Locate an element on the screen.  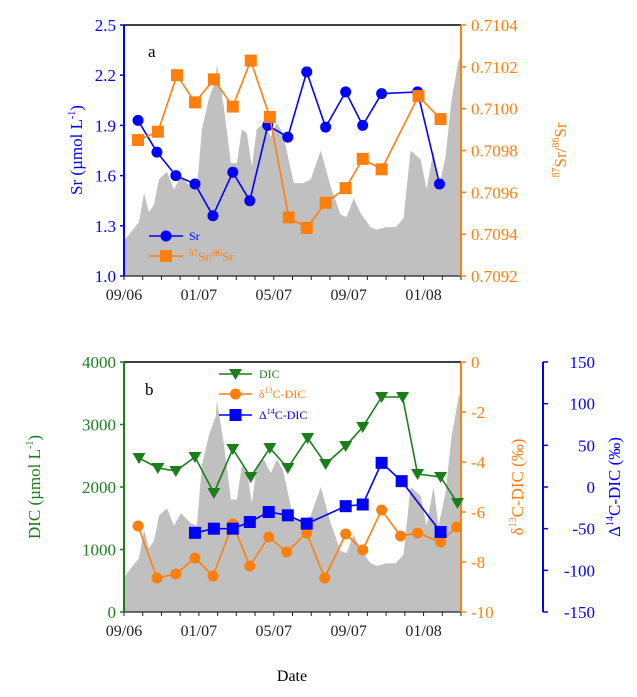
right-tick-label: -6 is located at coordinates (478, 512).